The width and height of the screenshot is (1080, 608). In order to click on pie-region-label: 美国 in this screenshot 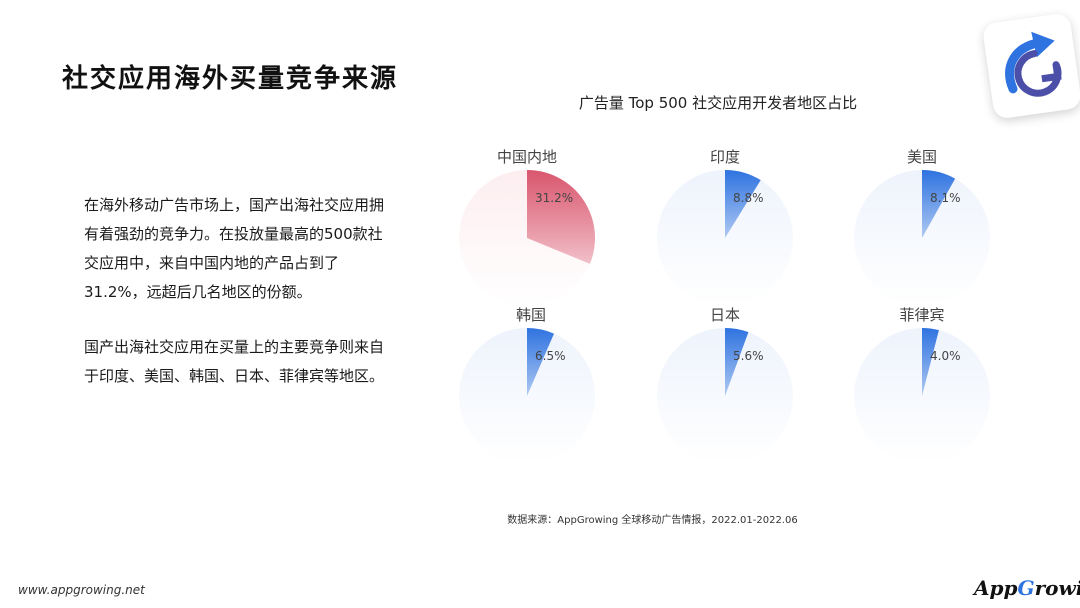, I will do `click(922, 157)`.